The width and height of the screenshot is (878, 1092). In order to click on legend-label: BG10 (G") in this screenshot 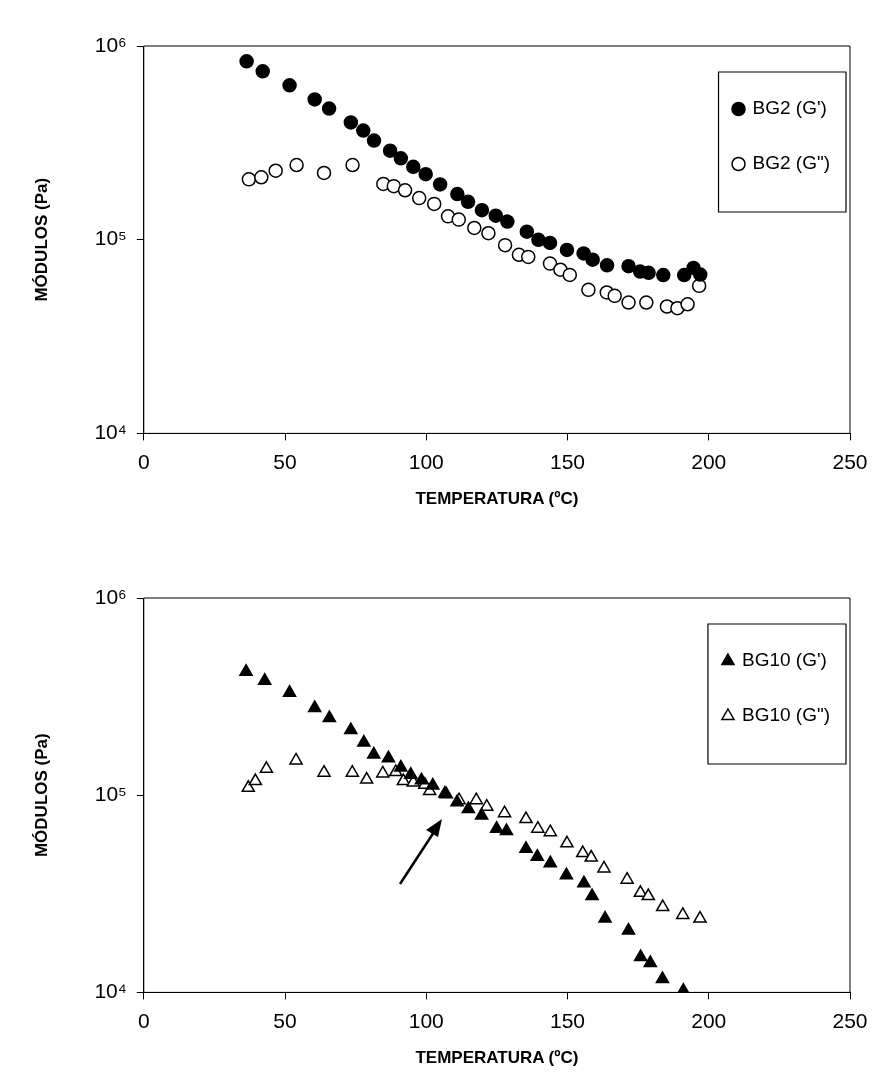, I will do `click(785, 715)`.